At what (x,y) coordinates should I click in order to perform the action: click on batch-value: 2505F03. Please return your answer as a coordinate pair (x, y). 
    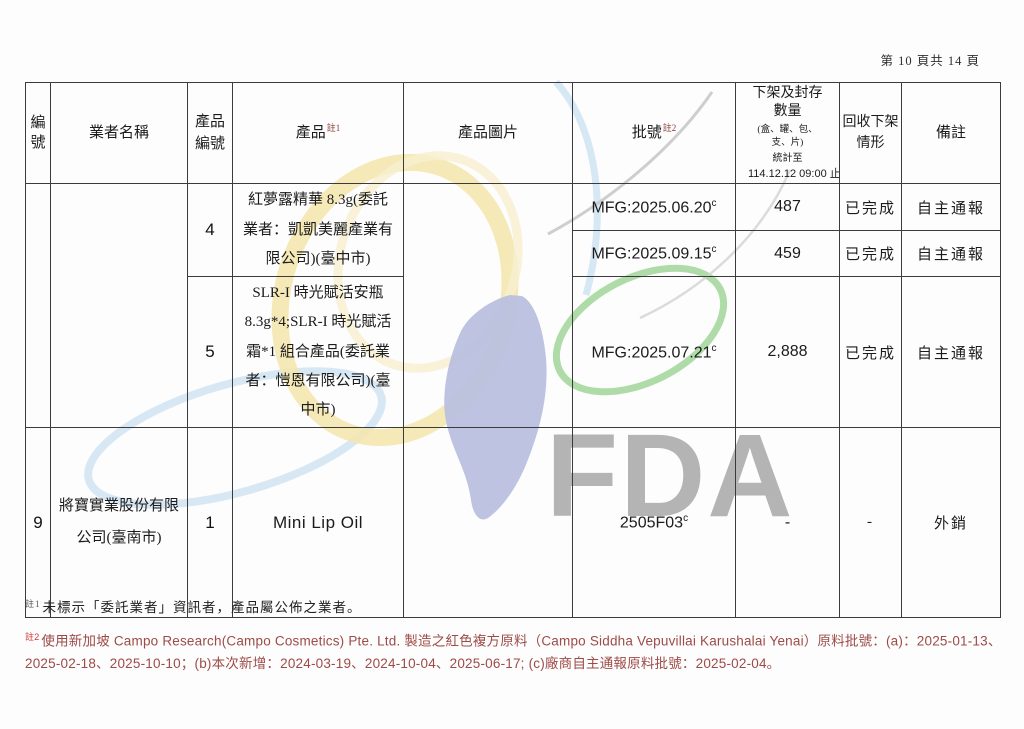
    Looking at the image, I should click on (651, 523).